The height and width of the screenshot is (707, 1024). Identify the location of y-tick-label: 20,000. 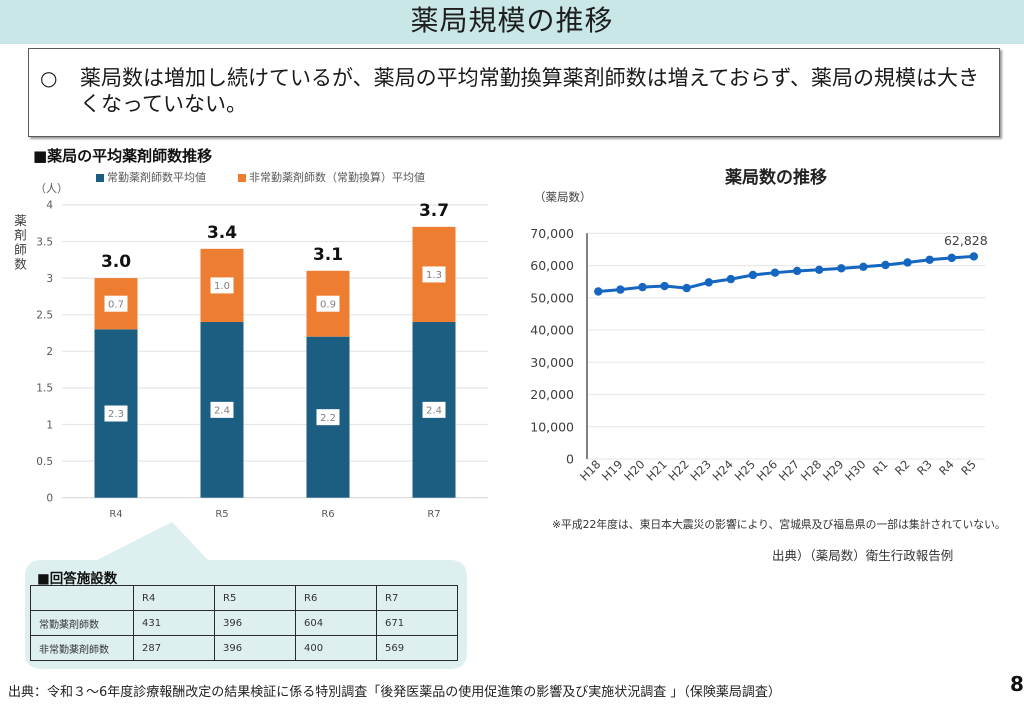
(552, 394).